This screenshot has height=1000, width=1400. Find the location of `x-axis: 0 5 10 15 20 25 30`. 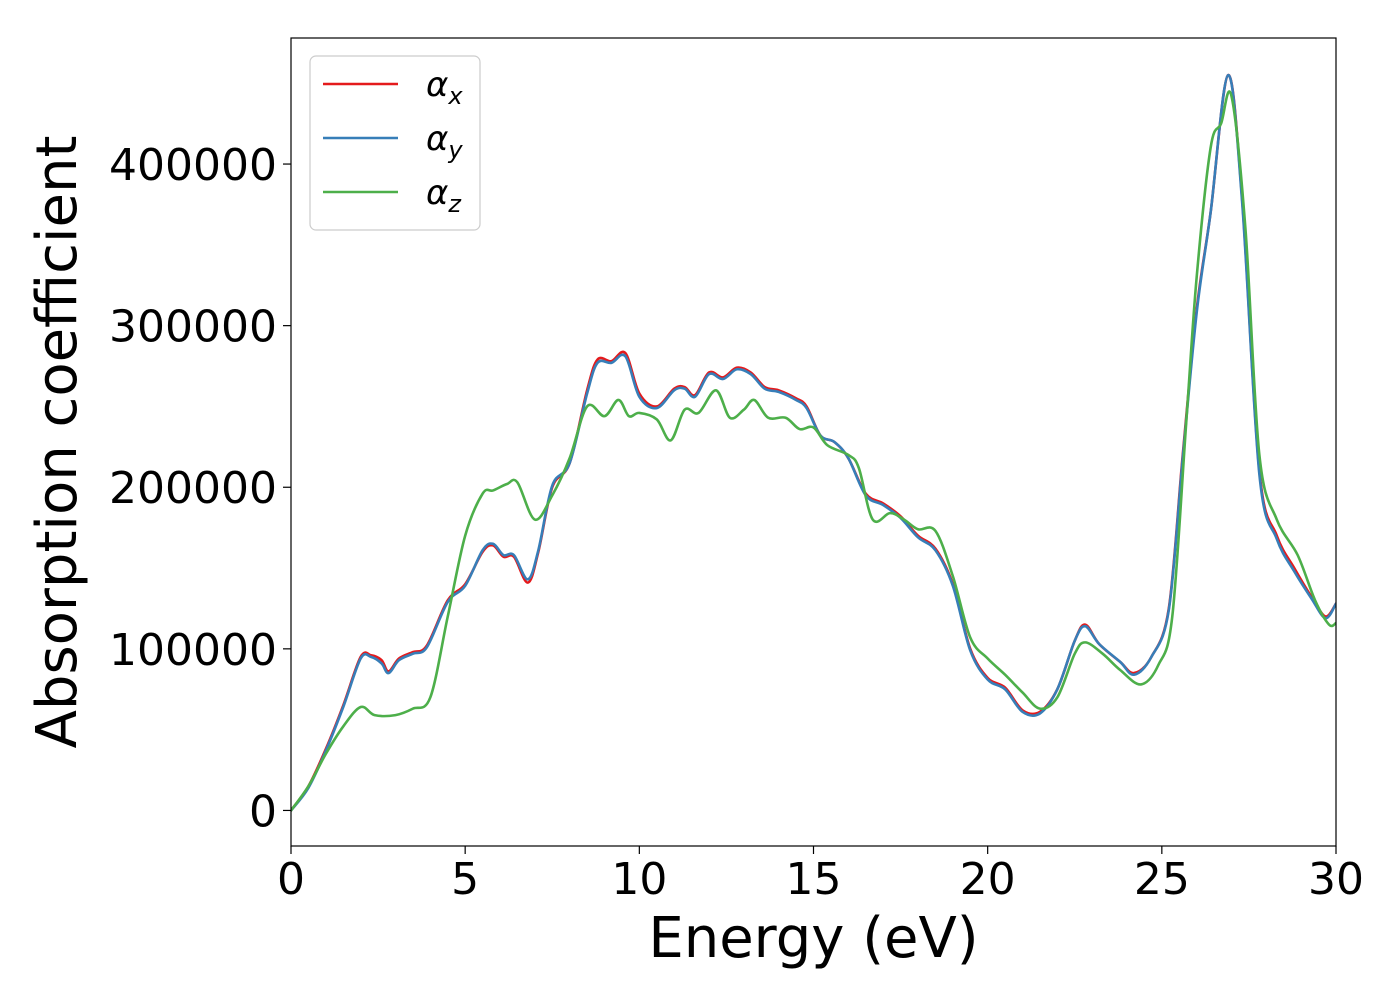

x-axis: 0 5 10 15 20 25 30 is located at coordinates (820, 875).